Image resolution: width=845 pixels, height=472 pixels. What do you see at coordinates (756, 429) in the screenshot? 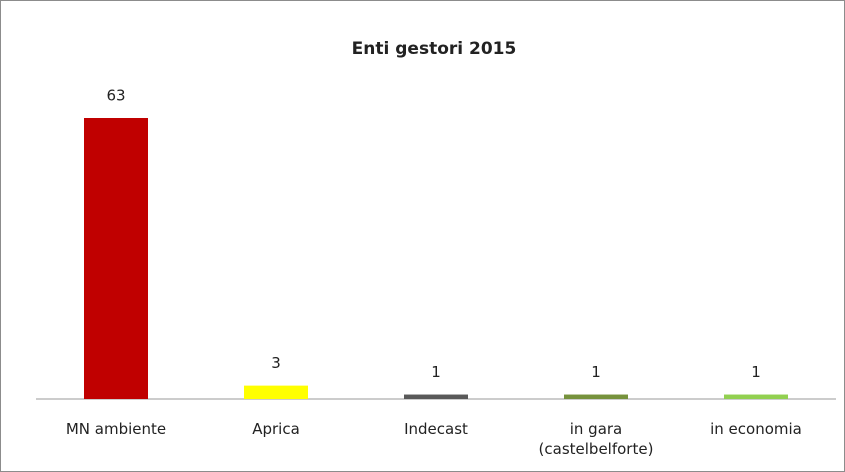
I see `x-tick-label: in economia` at bounding box center [756, 429].